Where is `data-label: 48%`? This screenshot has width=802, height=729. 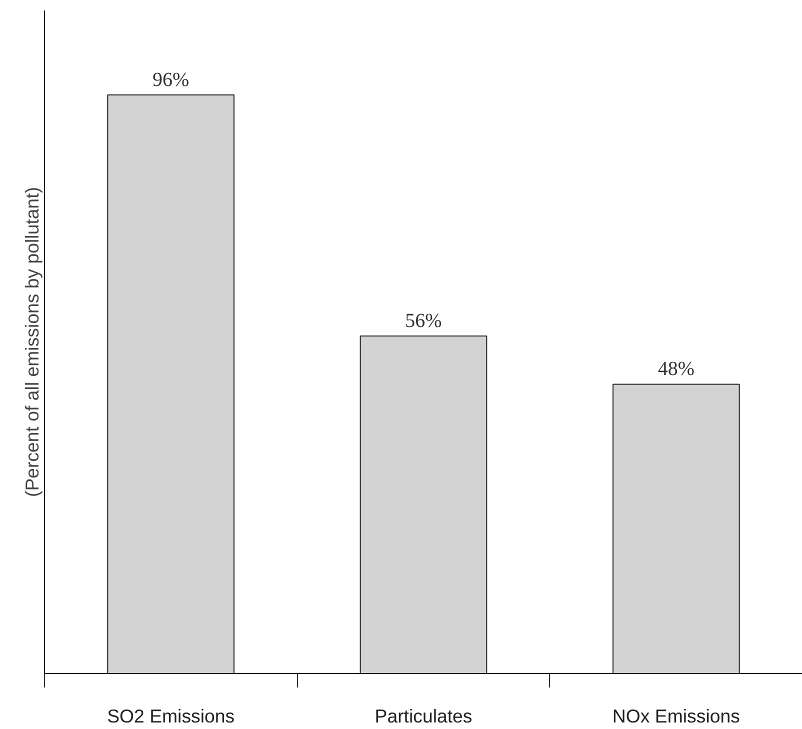 data-label: 48% is located at coordinates (676, 369).